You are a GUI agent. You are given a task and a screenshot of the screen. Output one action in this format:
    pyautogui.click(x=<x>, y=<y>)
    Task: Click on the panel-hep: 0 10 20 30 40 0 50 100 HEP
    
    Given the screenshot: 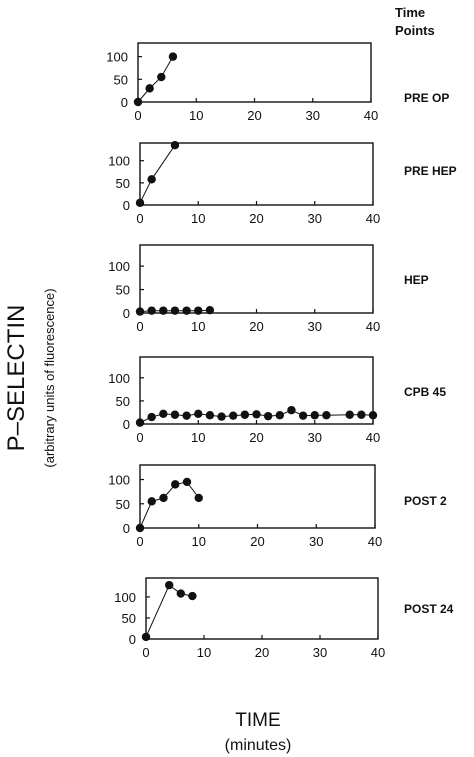 What is the action you would take?
    pyautogui.click(x=268, y=289)
    